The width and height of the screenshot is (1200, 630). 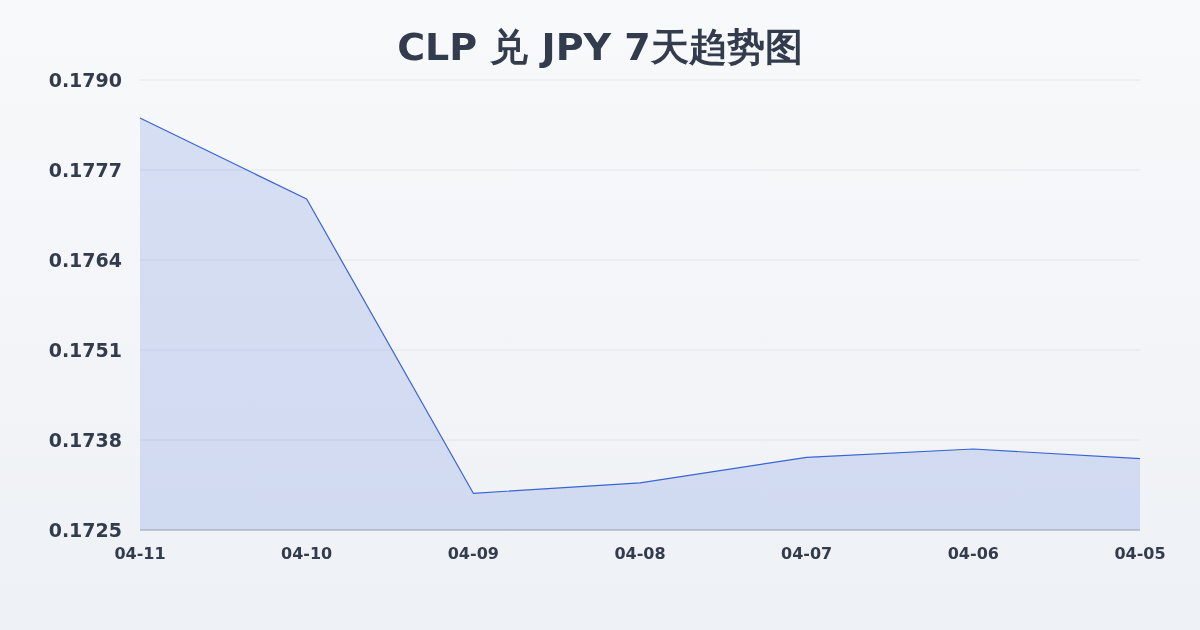 What do you see at coordinates (640, 553) in the screenshot?
I see `x-tick-label: 04-08` at bounding box center [640, 553].